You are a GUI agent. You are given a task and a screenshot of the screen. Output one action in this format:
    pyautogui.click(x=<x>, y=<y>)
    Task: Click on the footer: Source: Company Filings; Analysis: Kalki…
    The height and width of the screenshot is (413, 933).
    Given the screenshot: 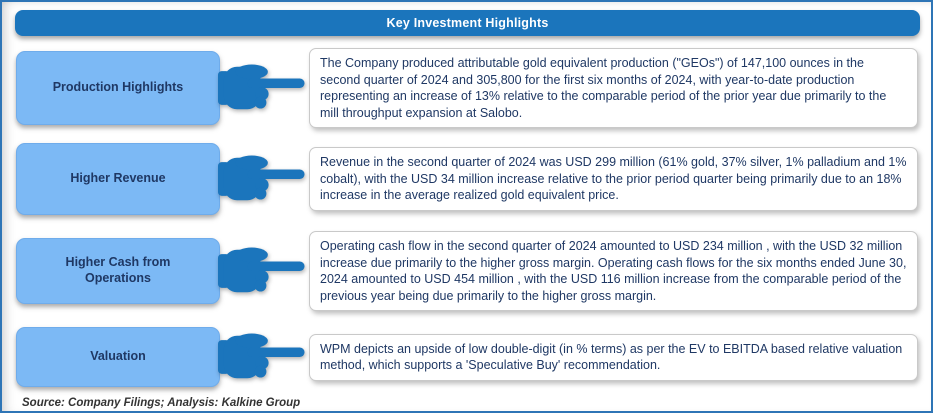 What is the action you would take?
    pyautogui.click(x=466, y=399)
    